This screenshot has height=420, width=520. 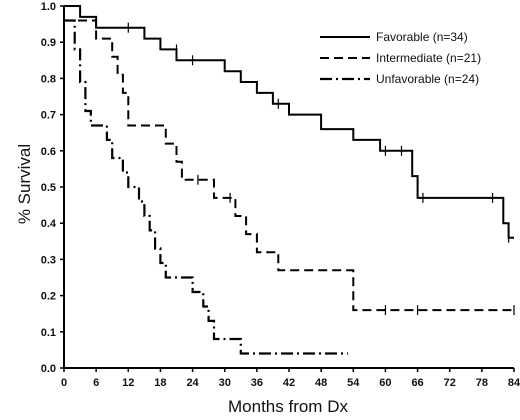 What do you see at coordinates (289, 383) in the screenshot?
I see `x-tick-label: 42` at bounding box center [289, 383].